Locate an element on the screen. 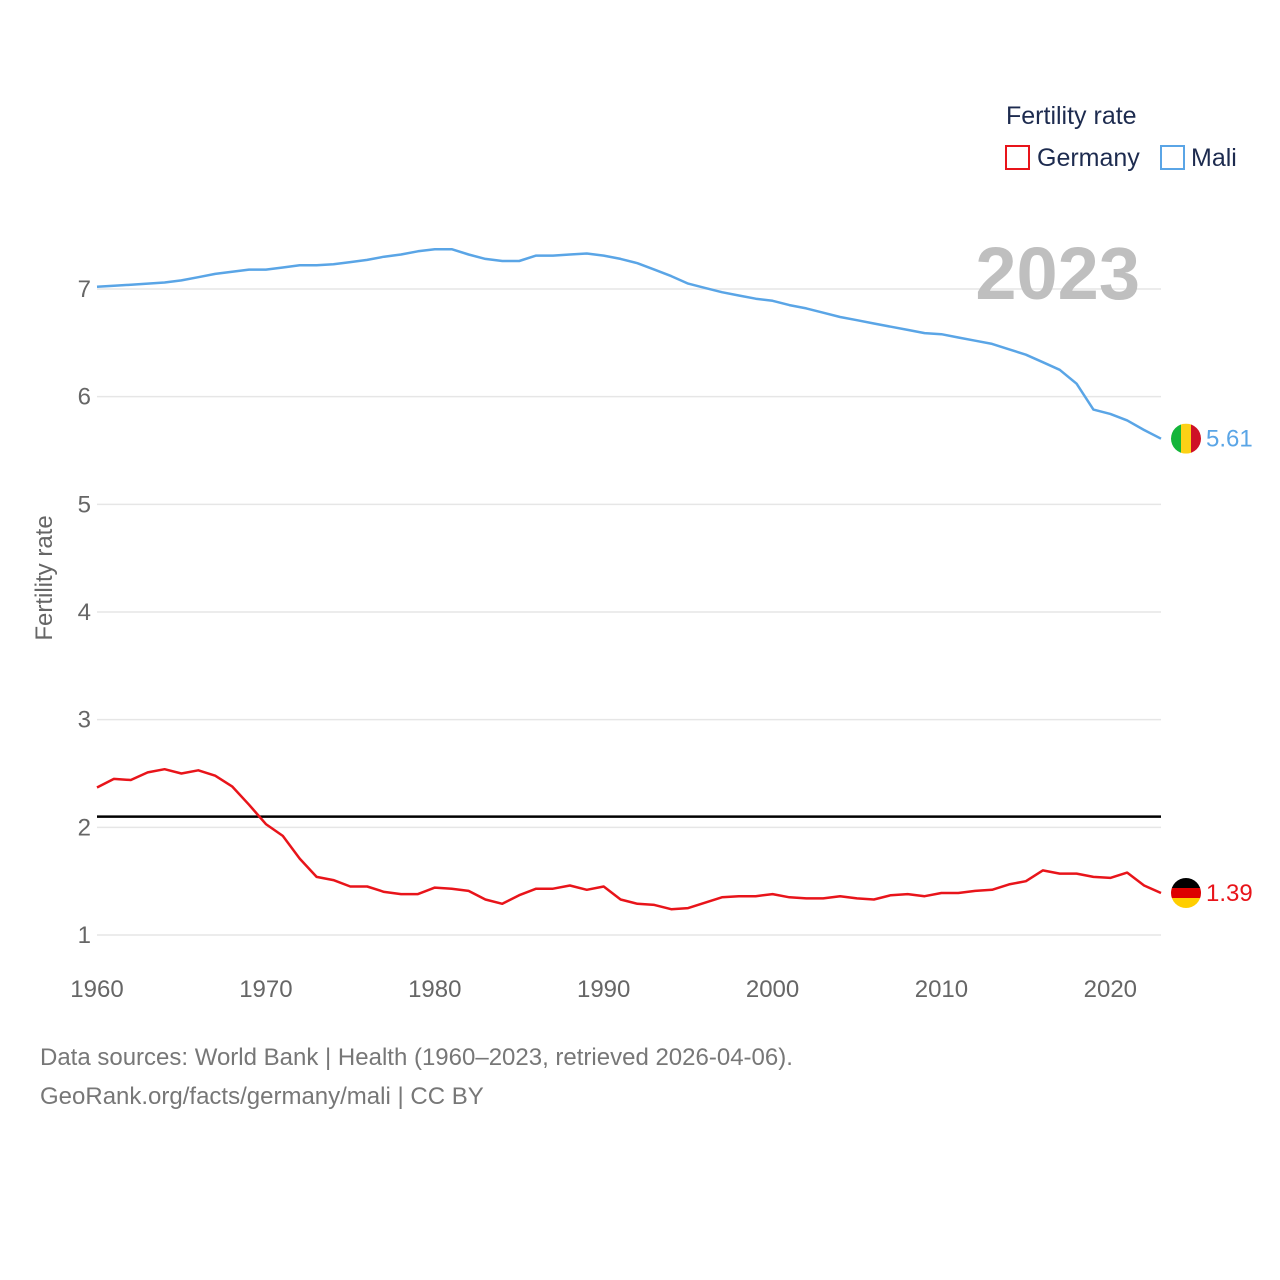 This screenshot has width=1280, height=1280. x-tick-label: 2020 is located at coordinates (1110, 989).